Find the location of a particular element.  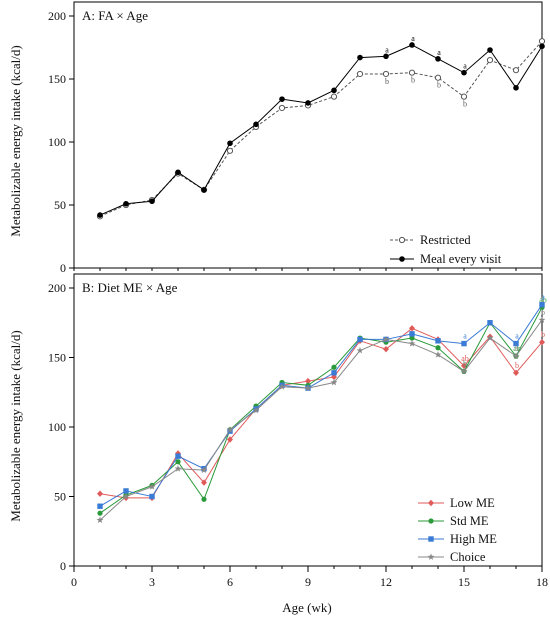

panel-b-legend: Low ME Std ME High ME Choice is located at coordinates (457, 530).